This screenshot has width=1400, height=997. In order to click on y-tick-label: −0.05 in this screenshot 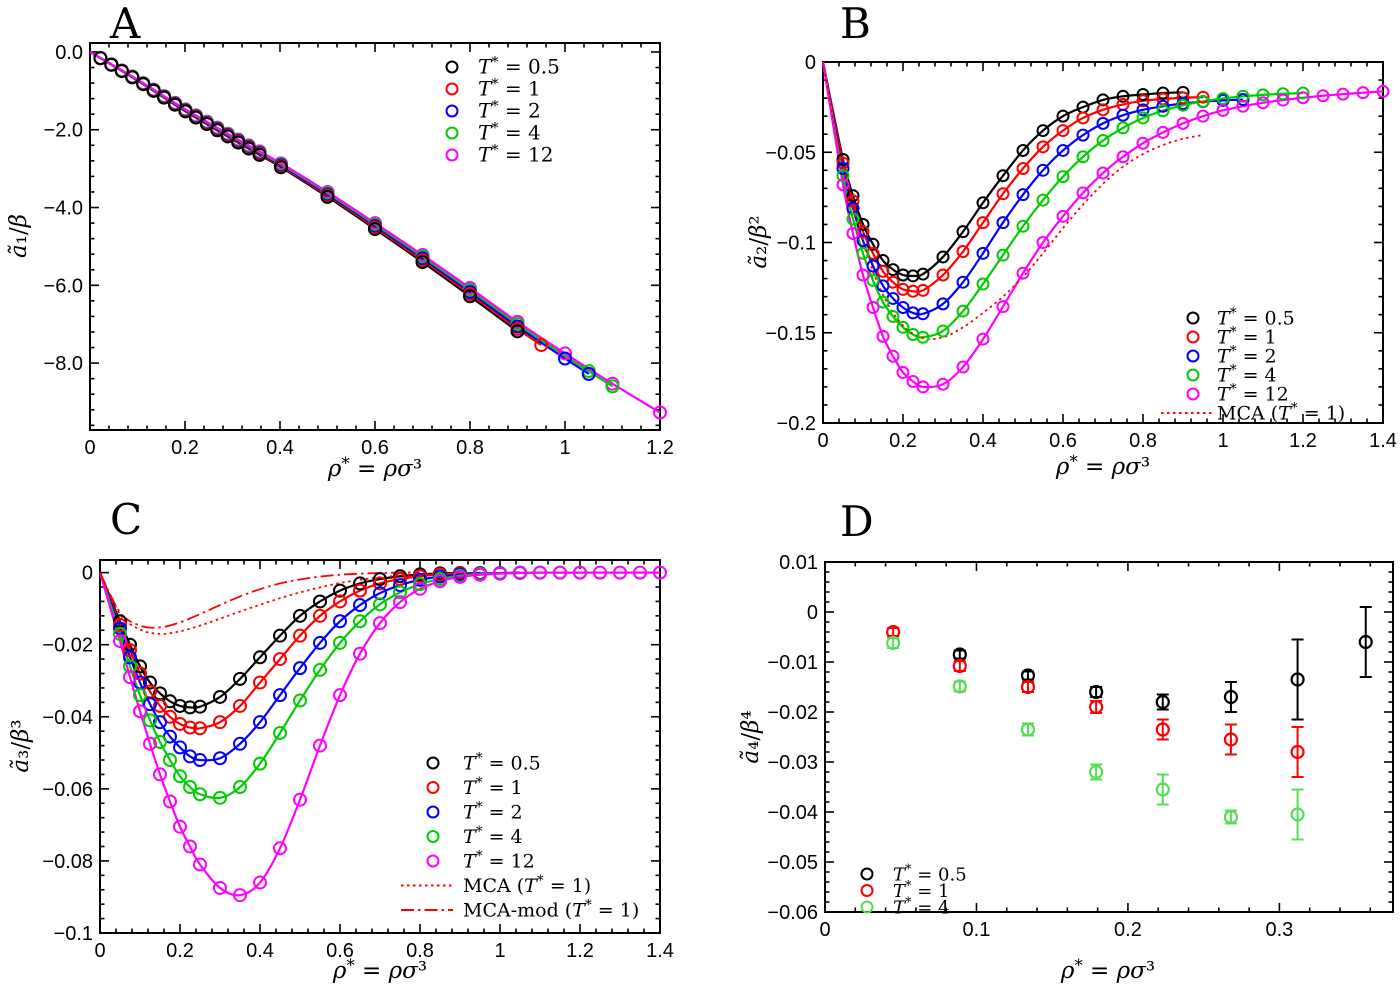, I will do `click(790, 153)`.